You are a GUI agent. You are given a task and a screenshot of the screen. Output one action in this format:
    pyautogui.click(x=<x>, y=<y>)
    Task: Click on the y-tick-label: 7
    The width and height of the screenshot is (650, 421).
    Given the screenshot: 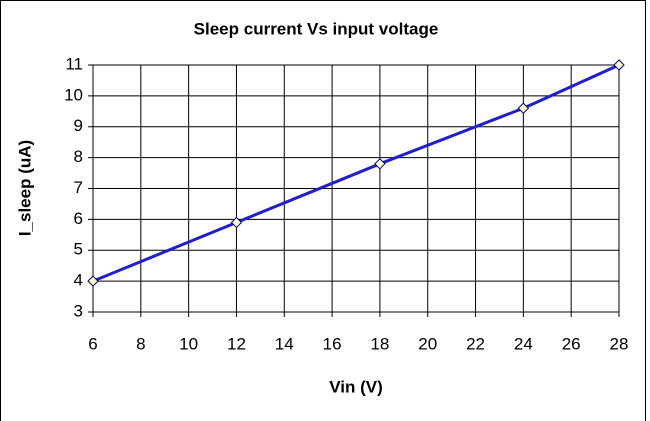 What is the action you would take?
    pyautogui.click(x=78, y=187)
    